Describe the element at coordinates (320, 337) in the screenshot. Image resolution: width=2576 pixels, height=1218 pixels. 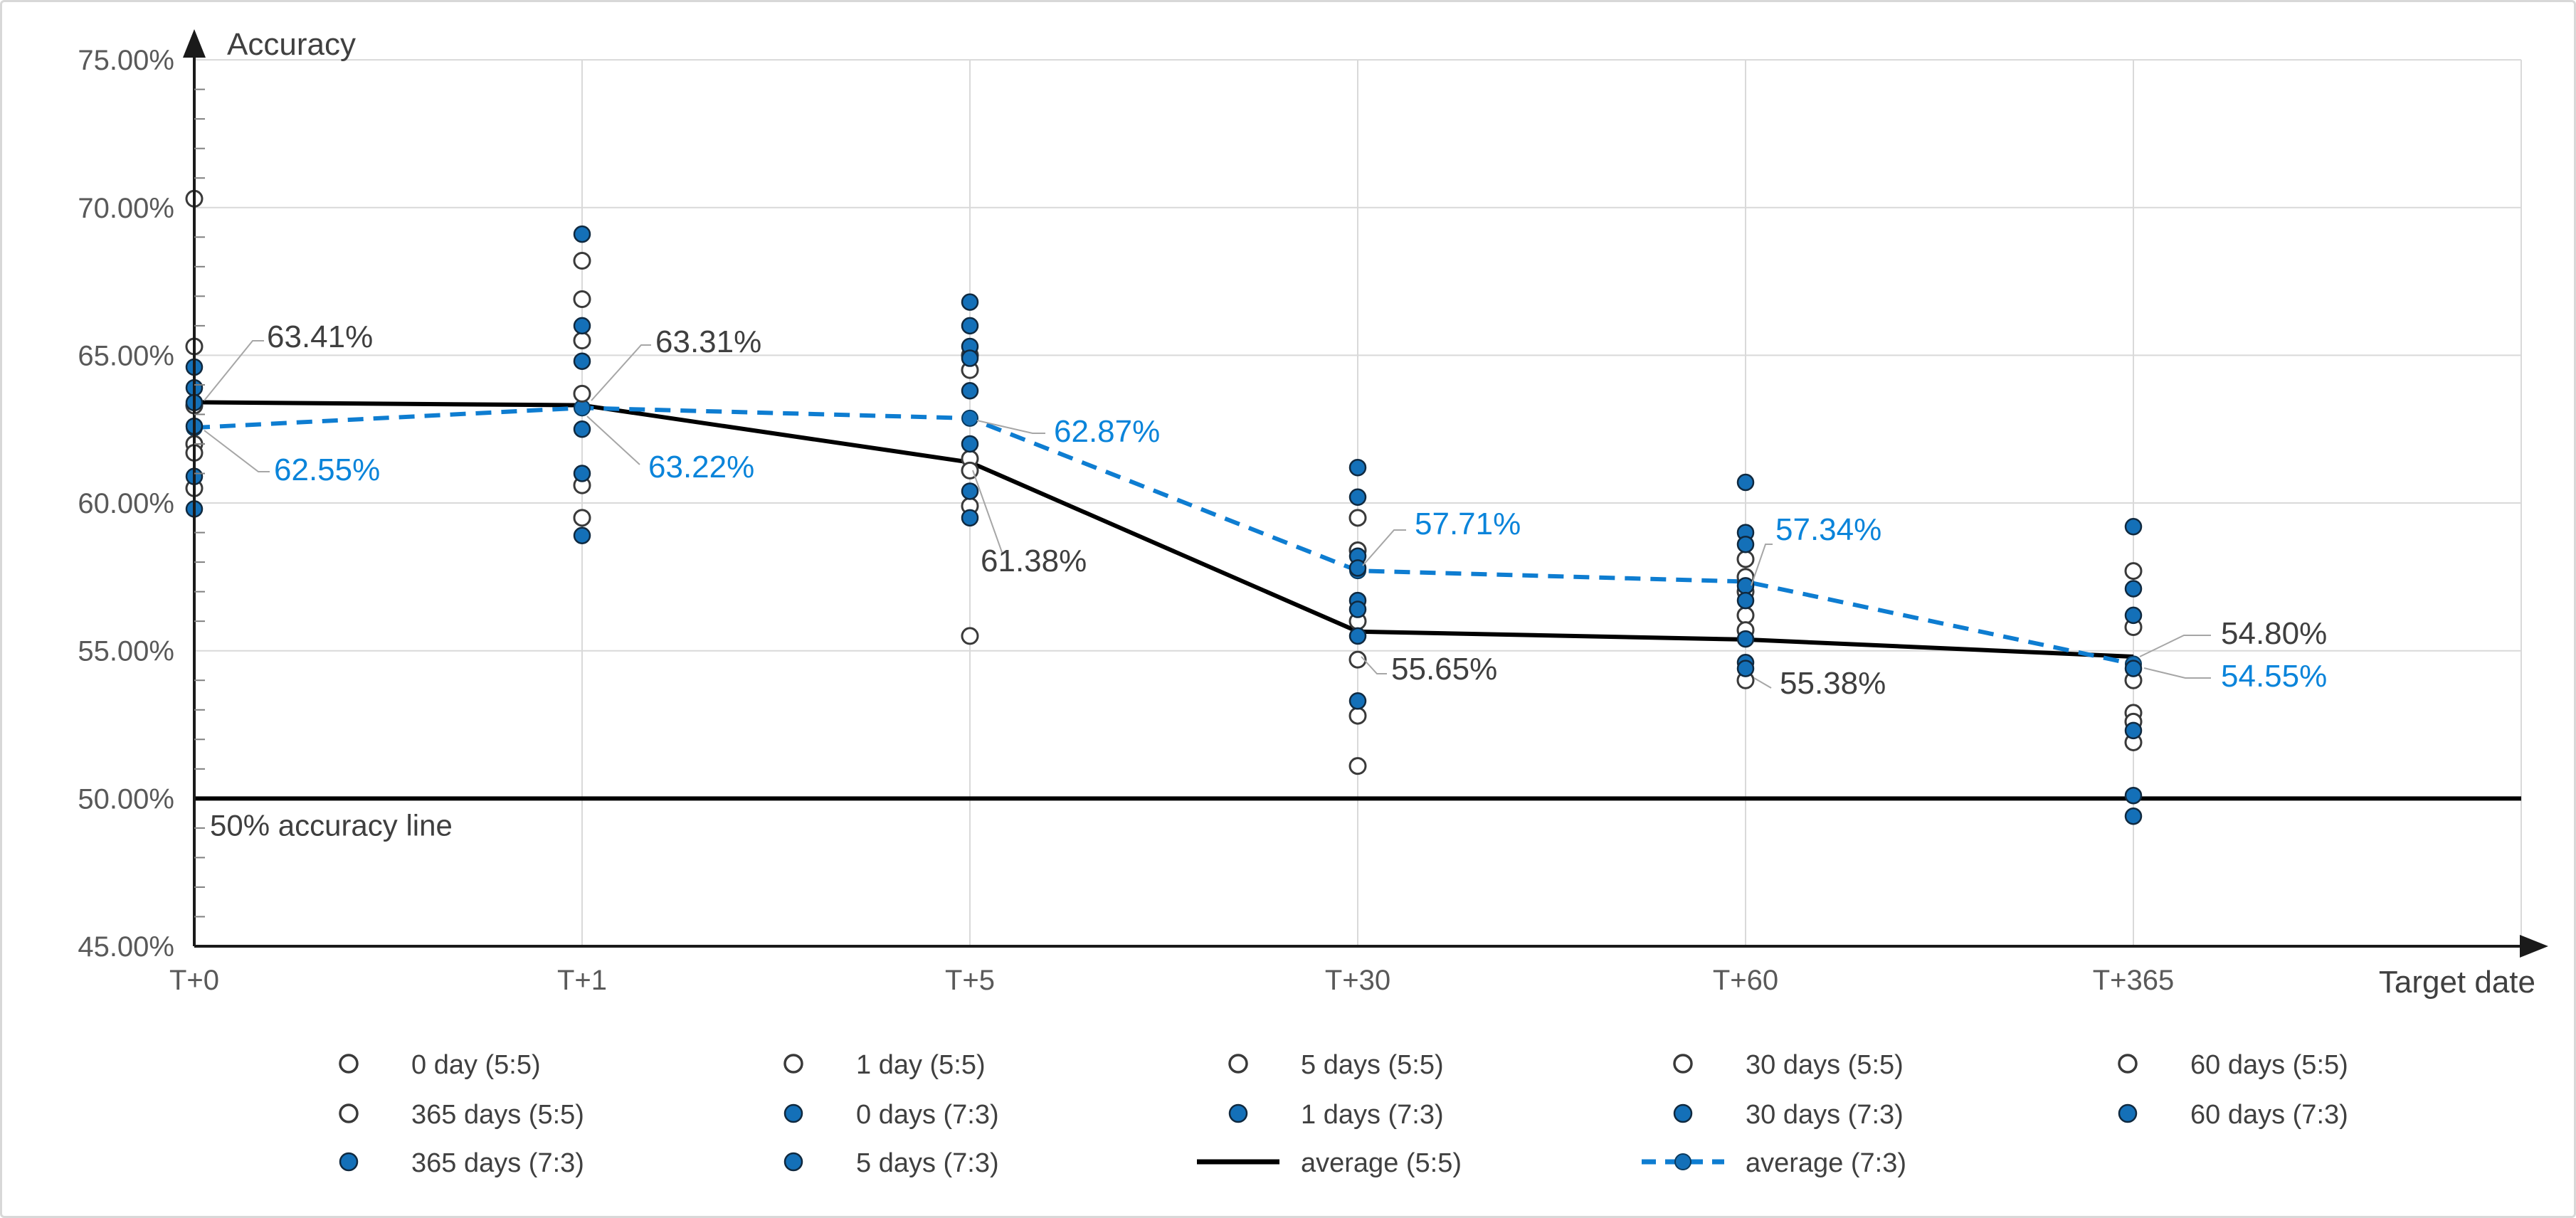
I see `data-label: 63.41%` at that location.